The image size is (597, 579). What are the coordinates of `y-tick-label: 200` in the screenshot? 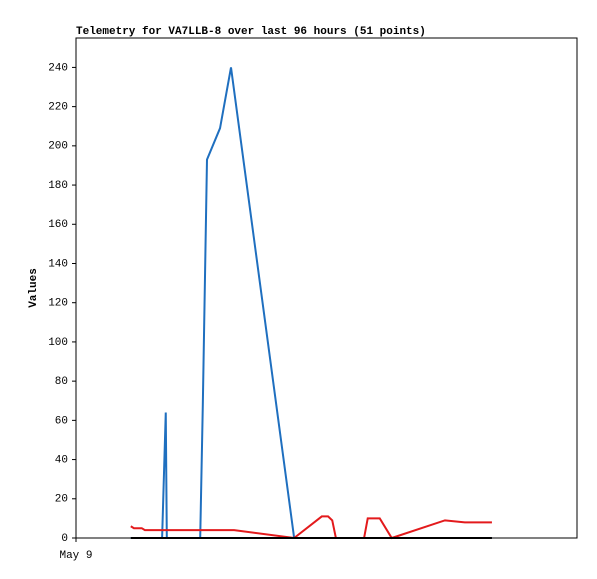 It's located at (58, 147).